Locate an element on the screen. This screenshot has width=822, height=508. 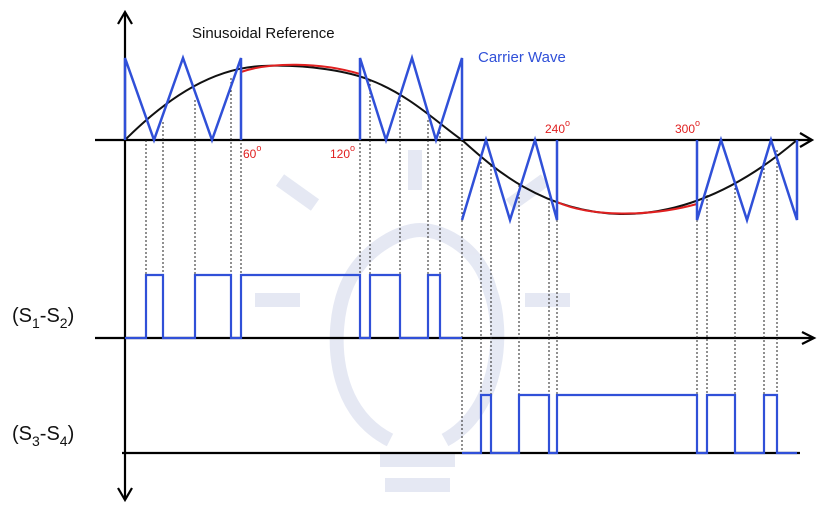
s1s2-pulse-train is located at coordinates (293, 306).